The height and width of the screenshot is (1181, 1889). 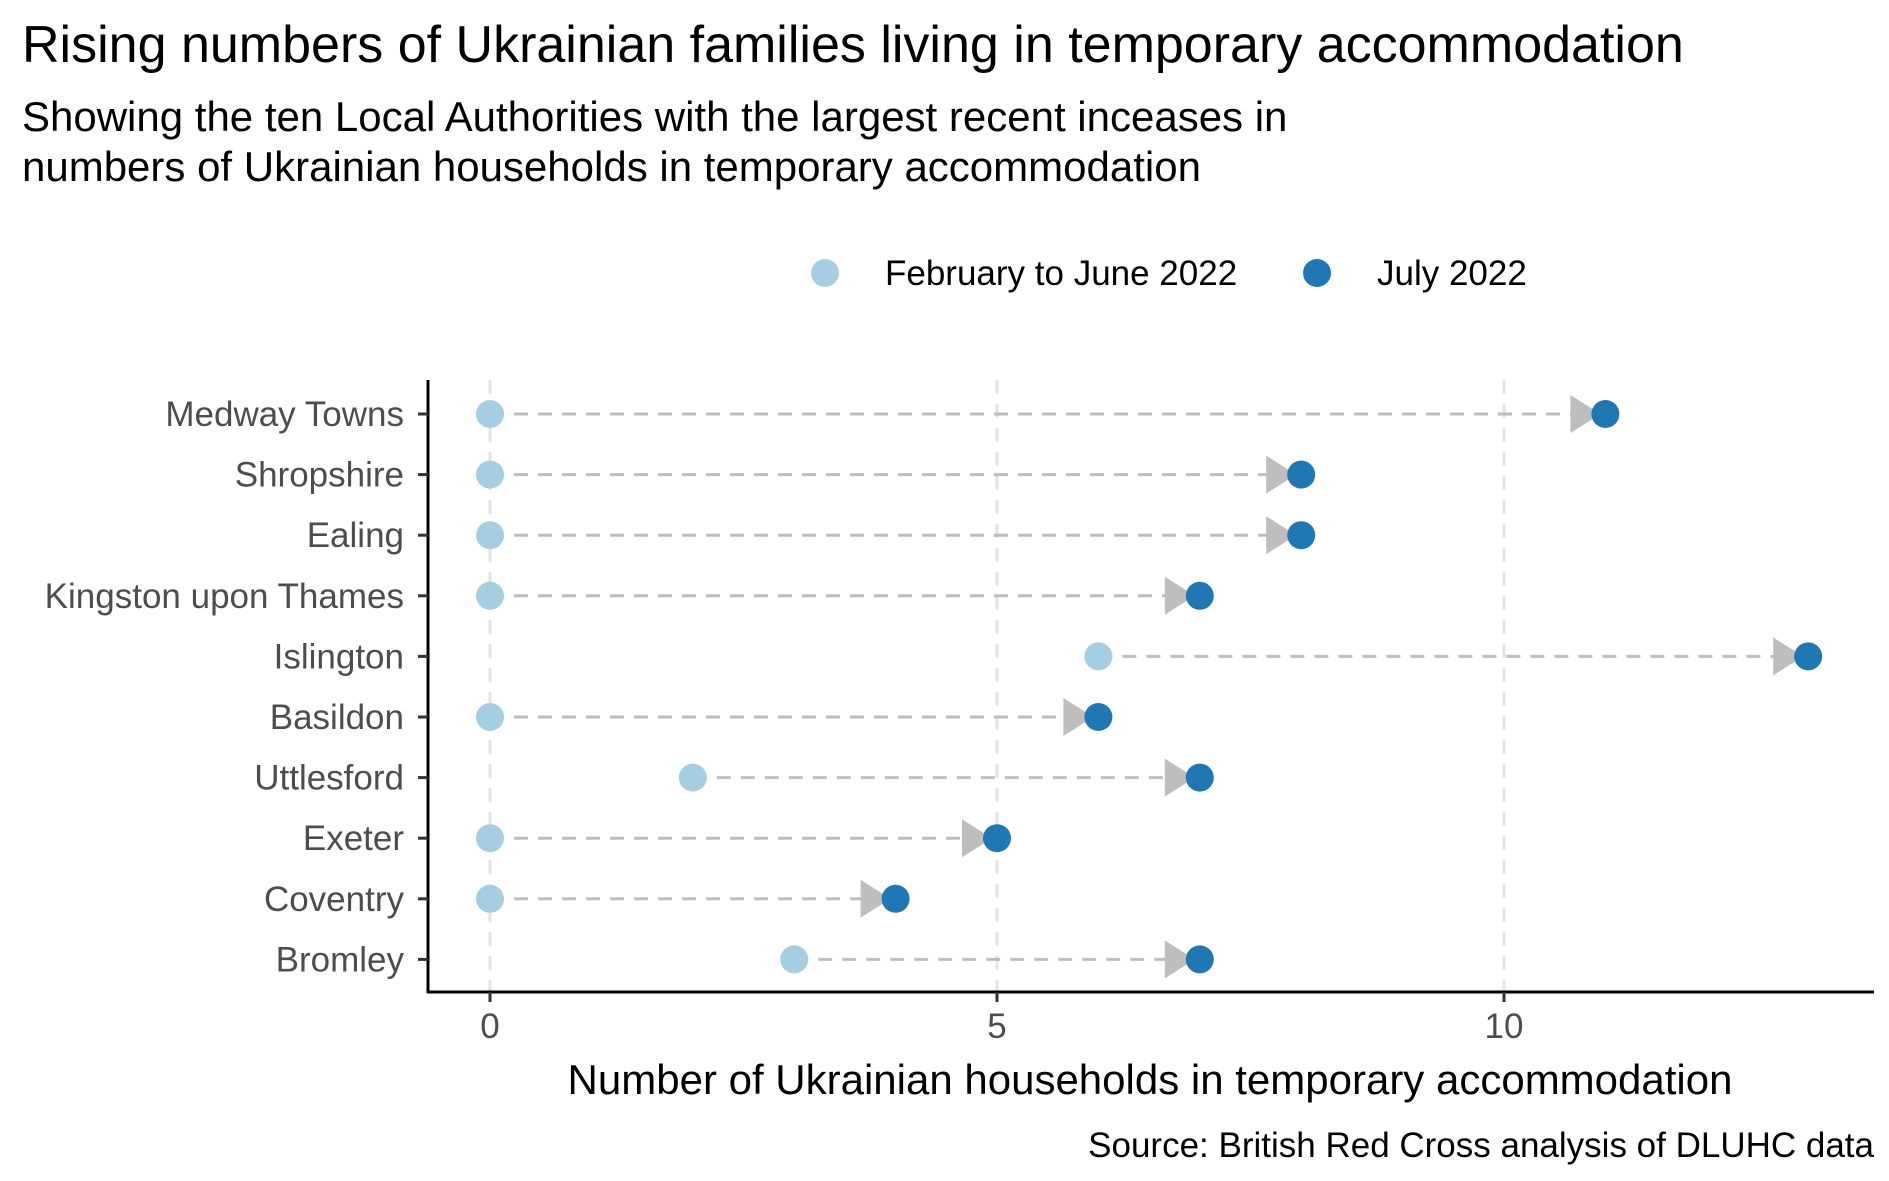 What do you see at coordinates (825, 273) in the screenshot?
I see `legend-swatch-start` at bounding box center [825, 273].